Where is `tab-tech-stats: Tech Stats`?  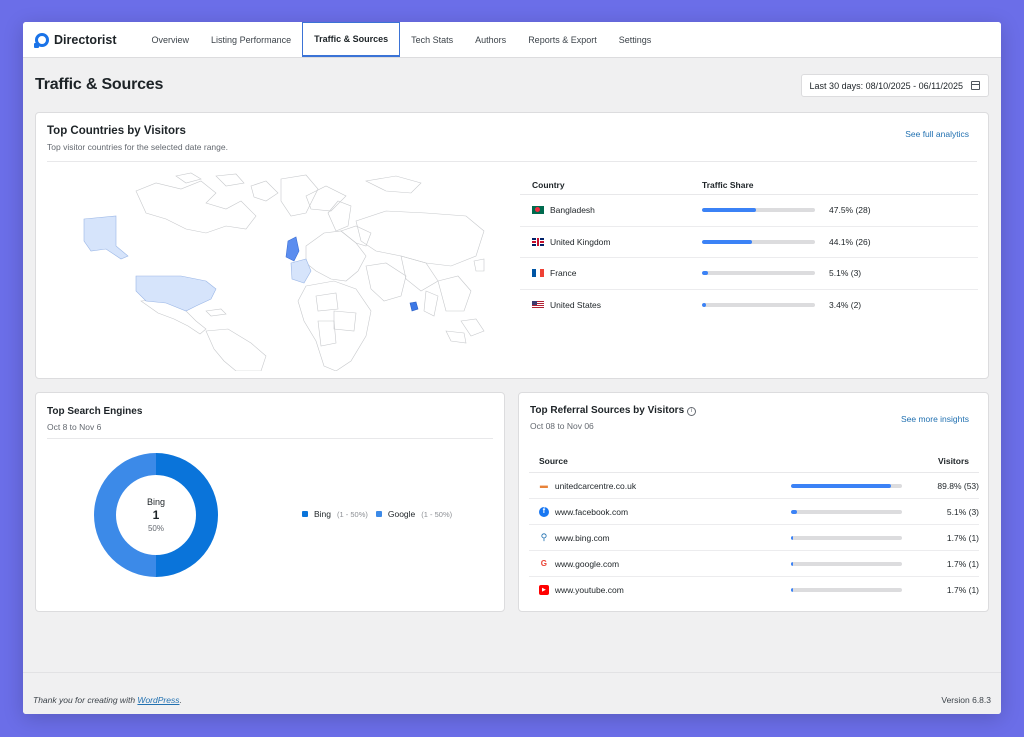 tab-tech-stats: Tech Stats is located at coordinates (432, 39).